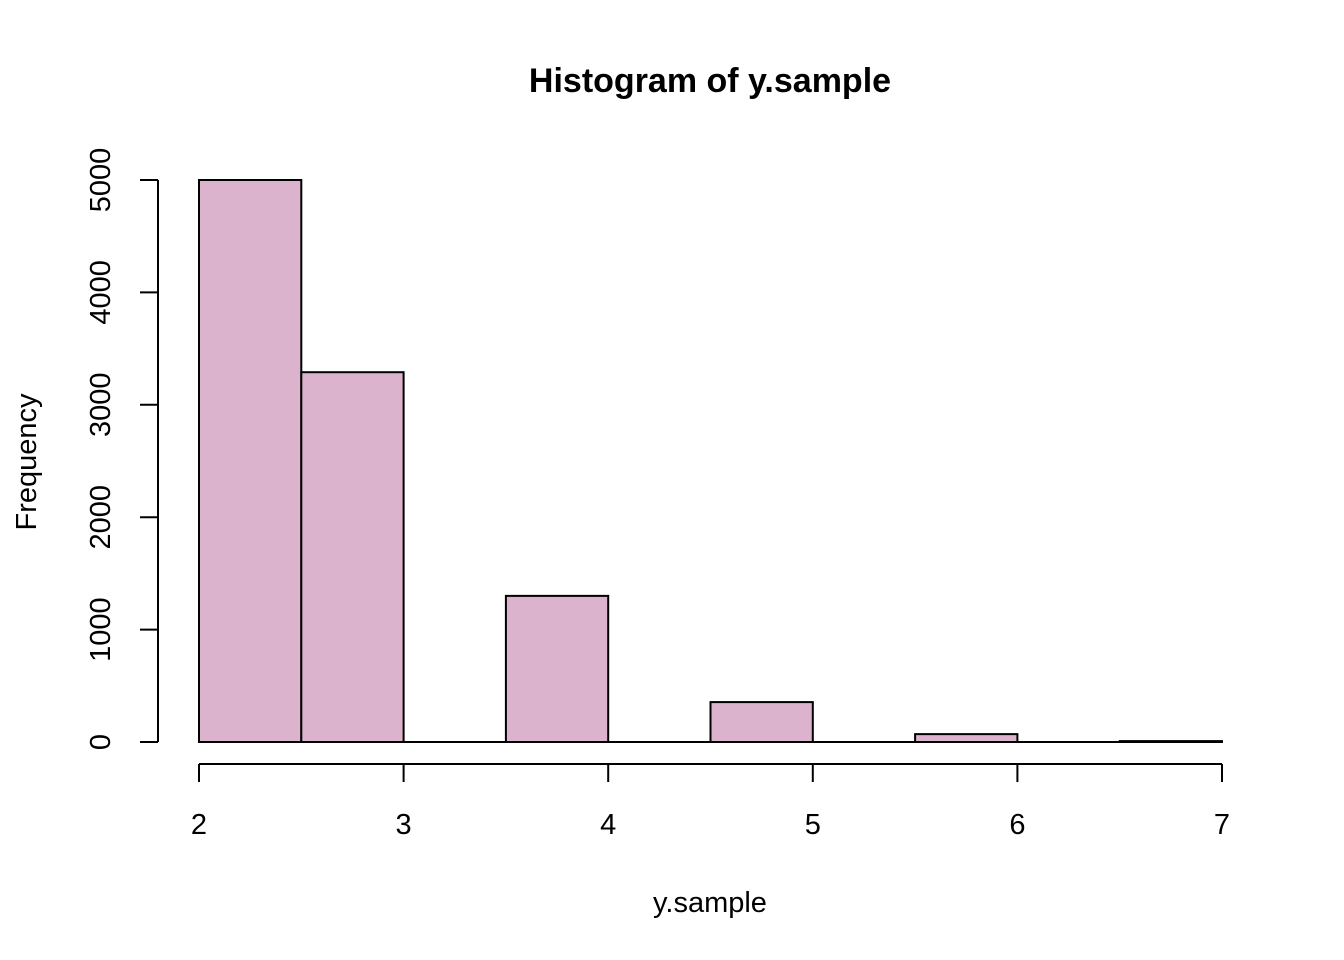 The width and height of the screenshot is (1344, 960). What do you see at coordinates (122, 449) in the screenshot?
I see `y-axis: 0 1000 2000 3000 4000 5000` at bounding box center [122, 449].